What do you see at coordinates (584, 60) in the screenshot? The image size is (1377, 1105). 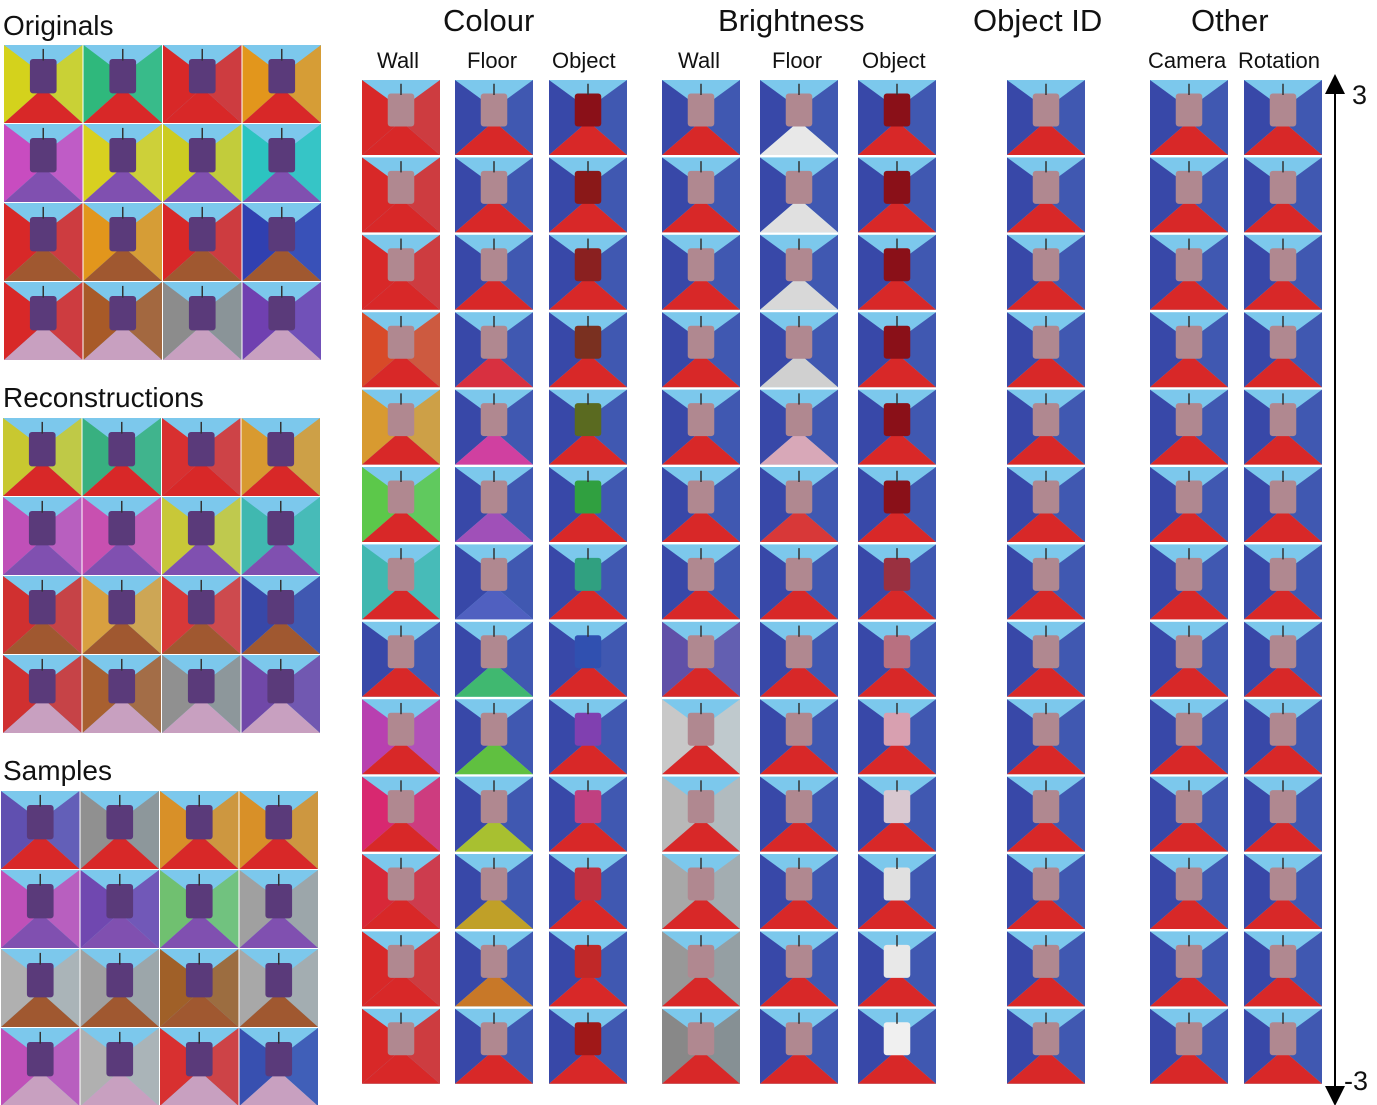 I see `colour-object-header: Object` at bounding box center [584, 60].